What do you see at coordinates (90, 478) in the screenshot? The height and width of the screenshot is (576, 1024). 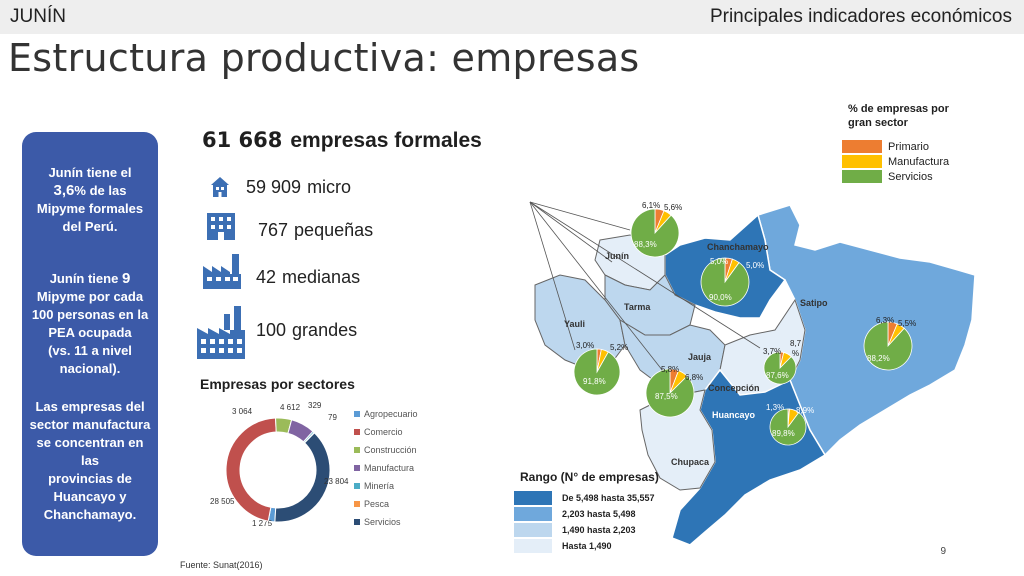 I see `info-text: provincias de` at bounding box center [90, 478].